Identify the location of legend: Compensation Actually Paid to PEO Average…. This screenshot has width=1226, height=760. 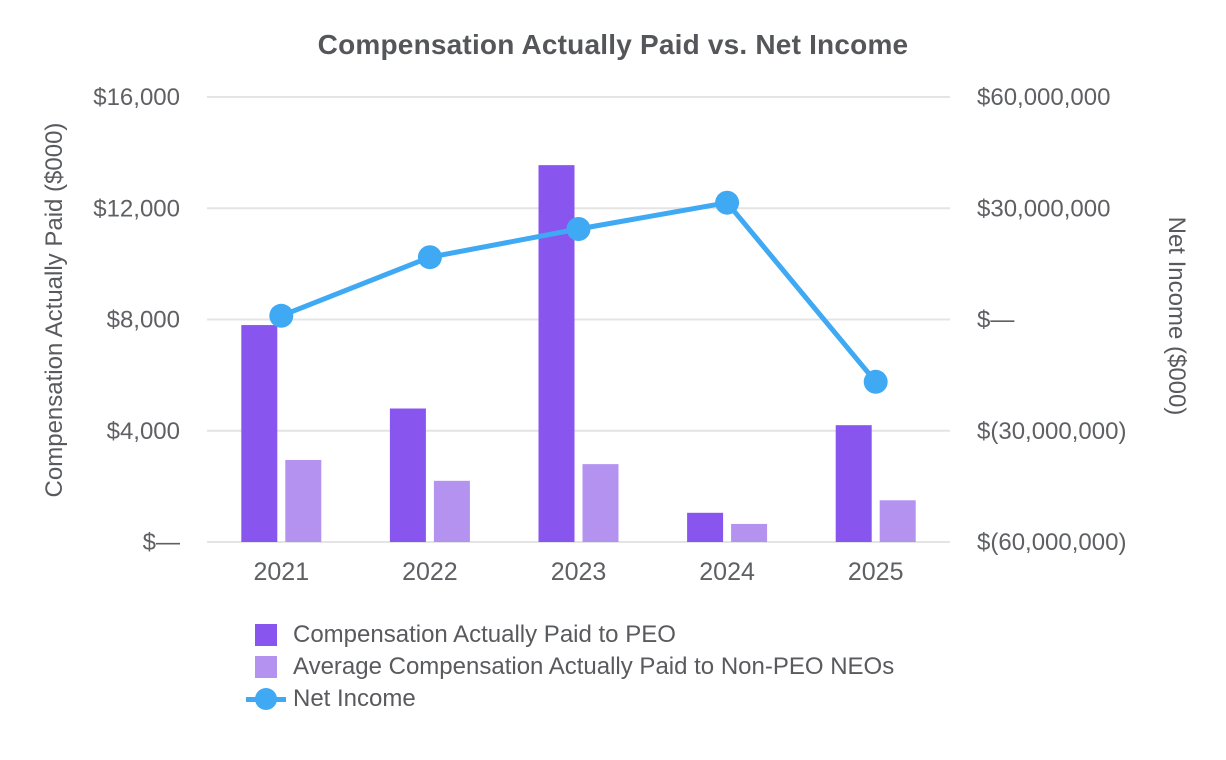
(570, 669).